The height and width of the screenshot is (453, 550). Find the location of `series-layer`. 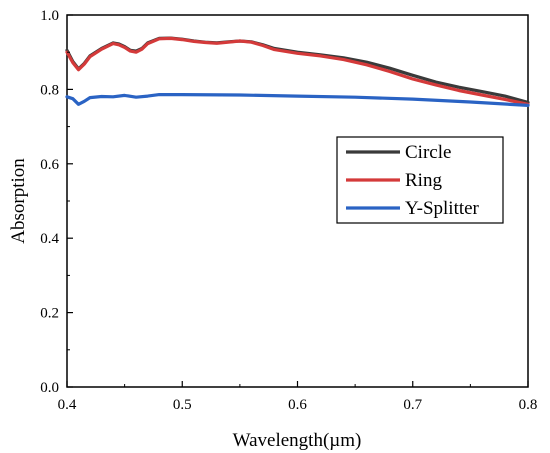

series-layer is located at coordinates (297, 72).